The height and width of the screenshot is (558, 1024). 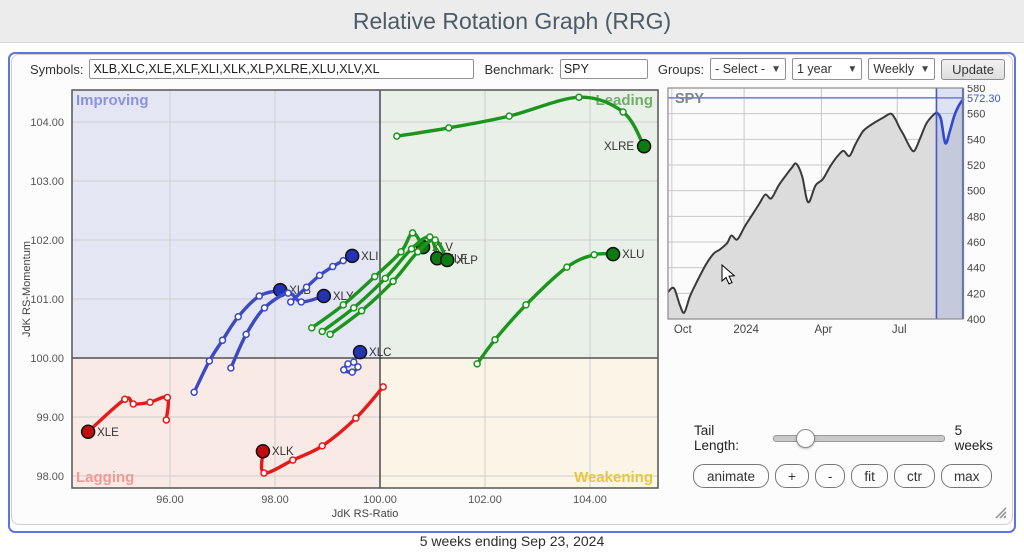 What do you see at coordinates (619, 147) in the screenshot?
I see `XLRE-label: XLRE` at bounding box center [619, 147].